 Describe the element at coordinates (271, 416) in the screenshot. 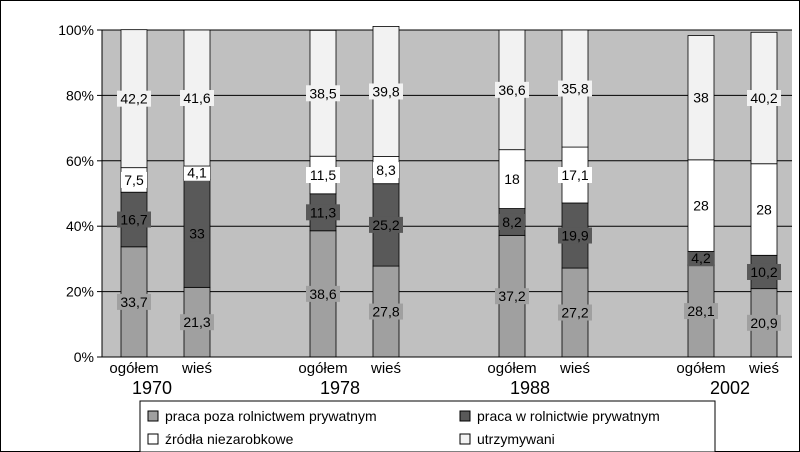

I see `legend-label: praca poza rolnictwem prywatnym` at that location.